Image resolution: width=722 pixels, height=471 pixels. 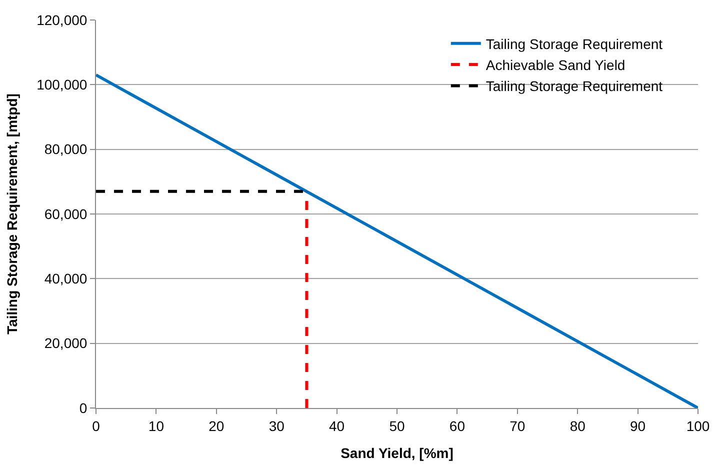 I want to click on x-tick-label: 10, so click(x=156, y=426).